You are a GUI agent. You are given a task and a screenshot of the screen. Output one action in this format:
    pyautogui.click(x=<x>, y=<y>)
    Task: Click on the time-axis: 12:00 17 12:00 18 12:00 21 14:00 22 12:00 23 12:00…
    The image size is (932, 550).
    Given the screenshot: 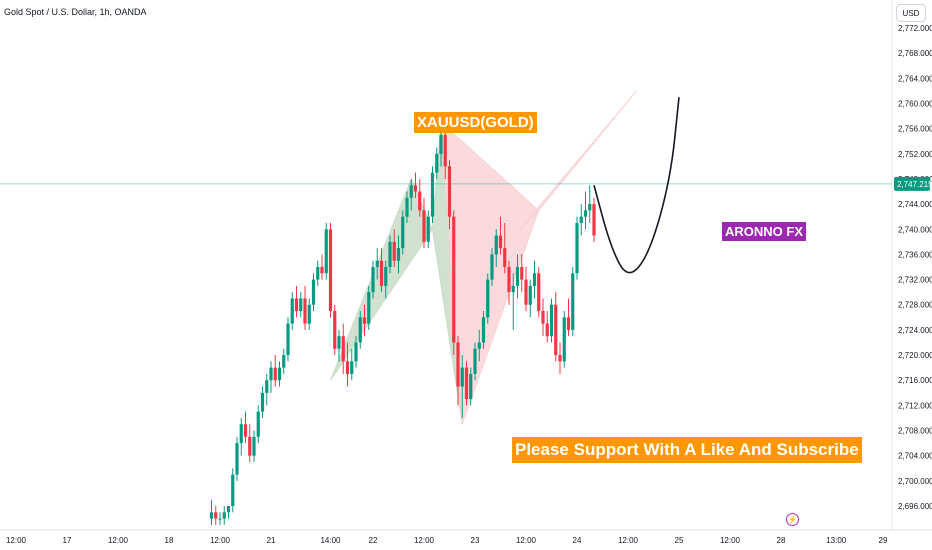 What is the action you would take?
    pyautogui.click(x=447, y=540)
    